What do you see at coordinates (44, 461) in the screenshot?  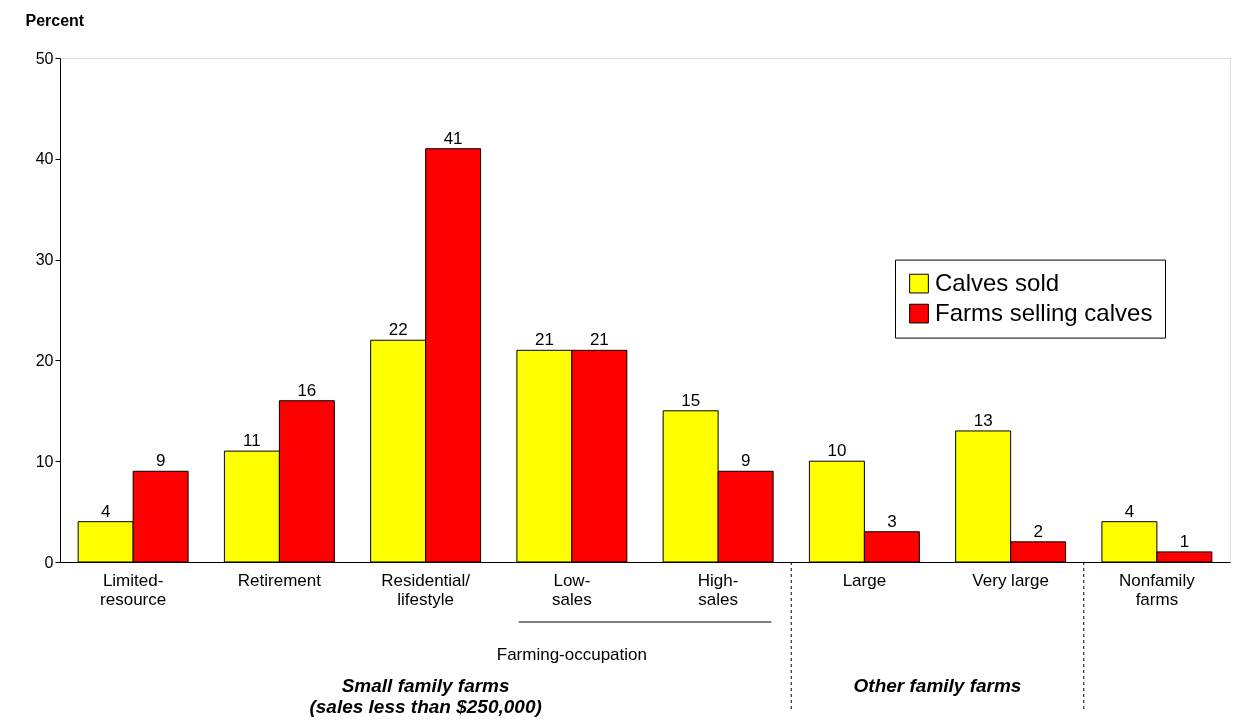 I see `y-tick-label: 10` at bounding box center [44, 461].